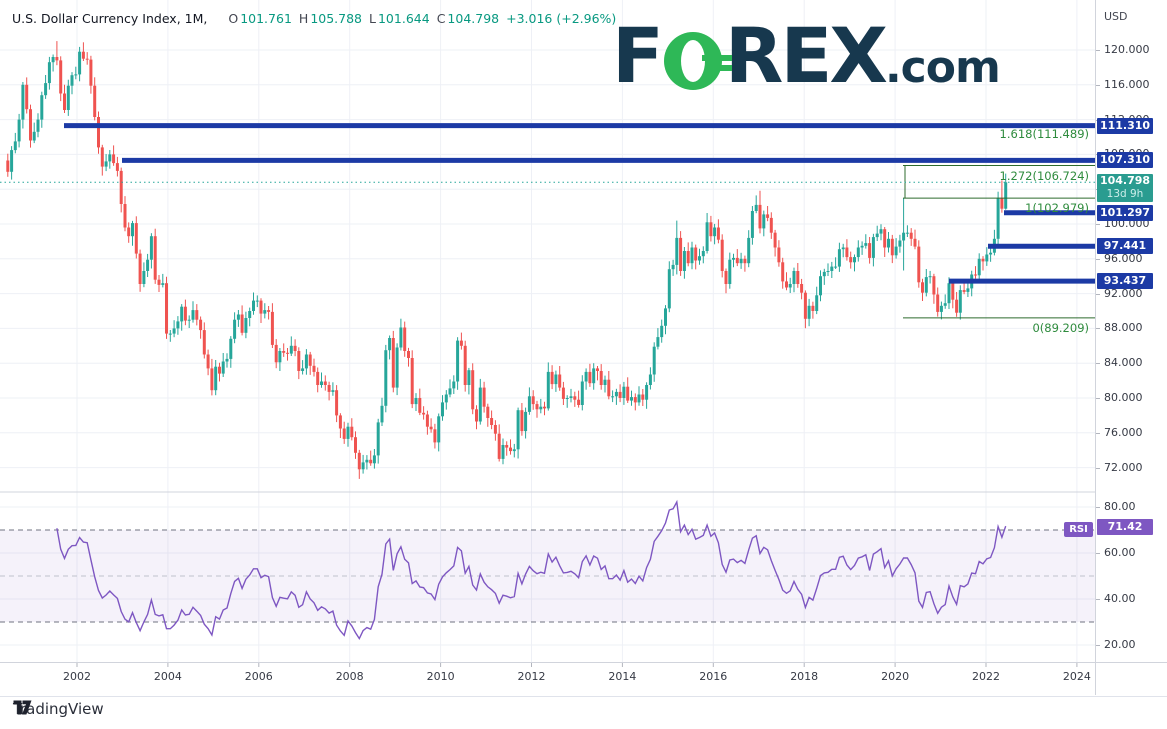 This screenshot has height=729, width=1167. I want to click on ray-price-label: 97.441, so click(1125, 246).